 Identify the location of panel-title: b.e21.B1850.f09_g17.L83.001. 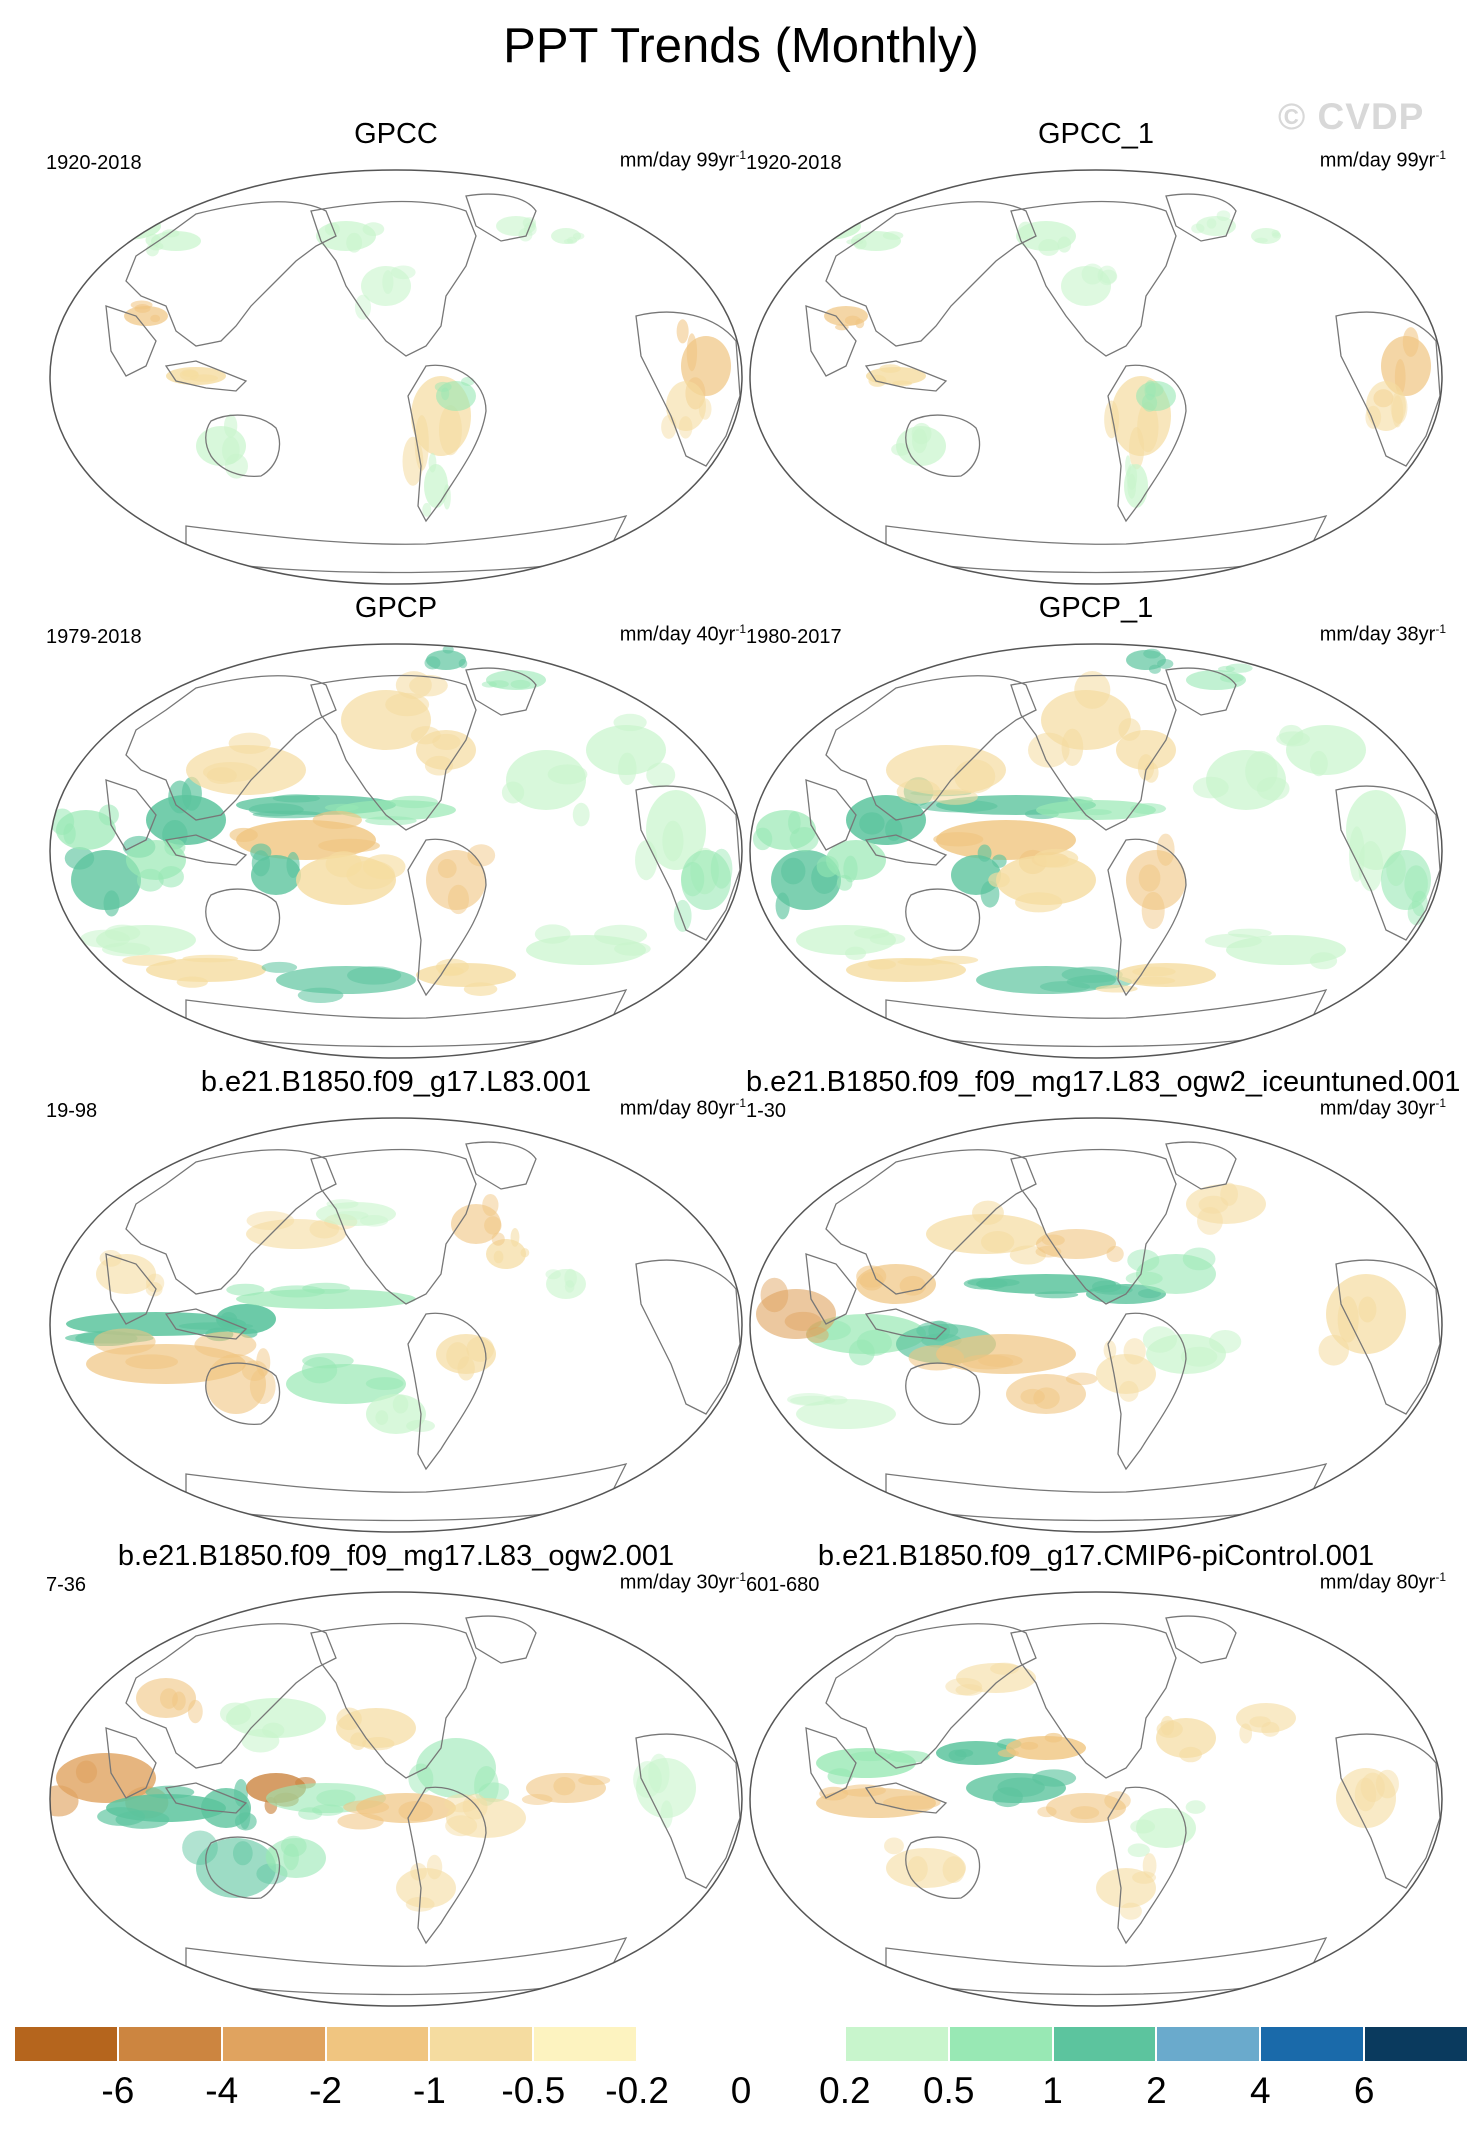
(396, 1082).